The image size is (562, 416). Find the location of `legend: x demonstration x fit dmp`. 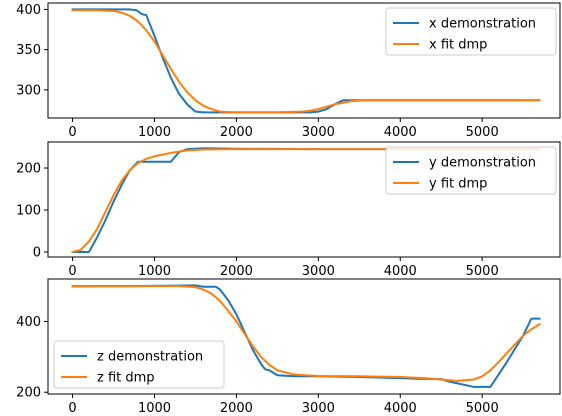

legend: x demonstration x fit dmp is located at coordinates (471, 31).